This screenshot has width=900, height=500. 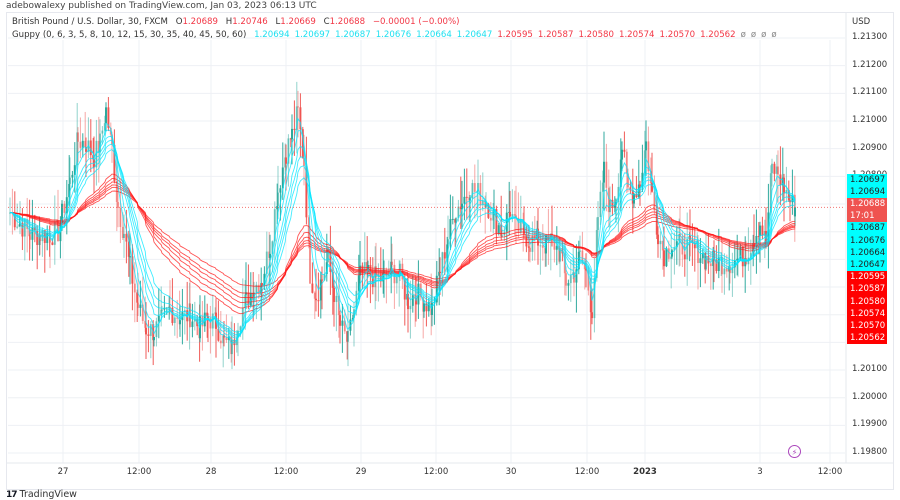 What do you see at coordinates (250, 22) in the screenshot?
I see `high-value: 1.20746` at bounding box center [250, 22].